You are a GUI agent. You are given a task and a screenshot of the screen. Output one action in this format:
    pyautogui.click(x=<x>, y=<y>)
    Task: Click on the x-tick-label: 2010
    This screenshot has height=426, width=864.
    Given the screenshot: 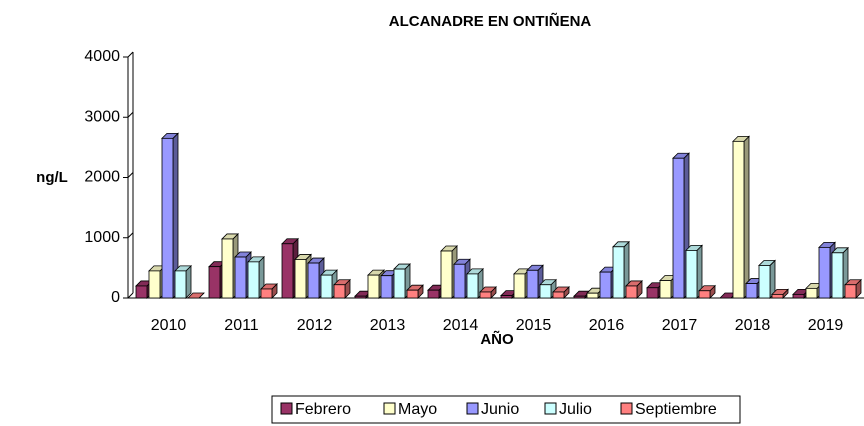 What is the action you would take?
    pyautogui.click(x=169, y=325)
    